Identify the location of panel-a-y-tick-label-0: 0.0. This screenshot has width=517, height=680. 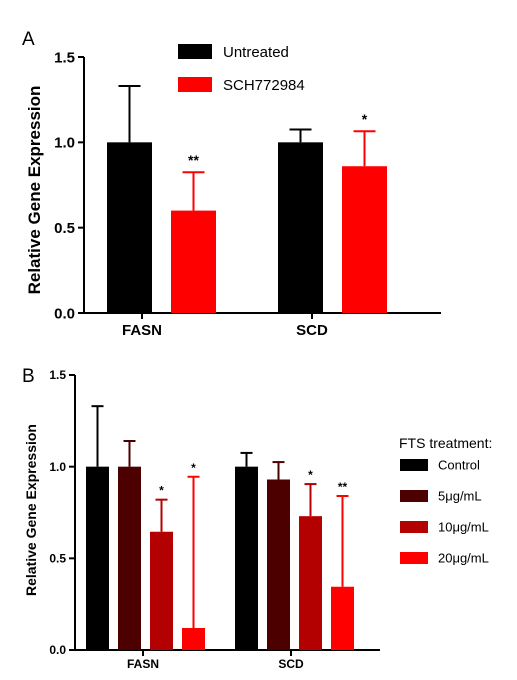
(64, 313).